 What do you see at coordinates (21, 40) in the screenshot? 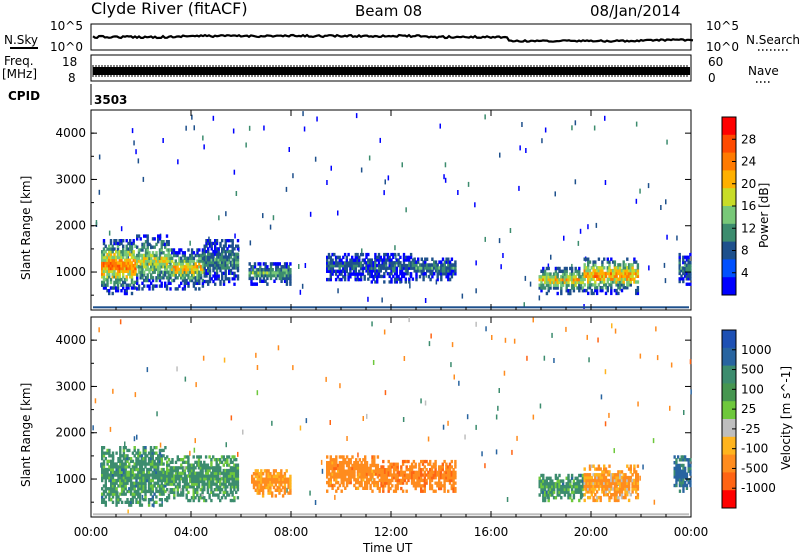
I see `nsky-label: N.Sky` at bounding box center [21, 40].